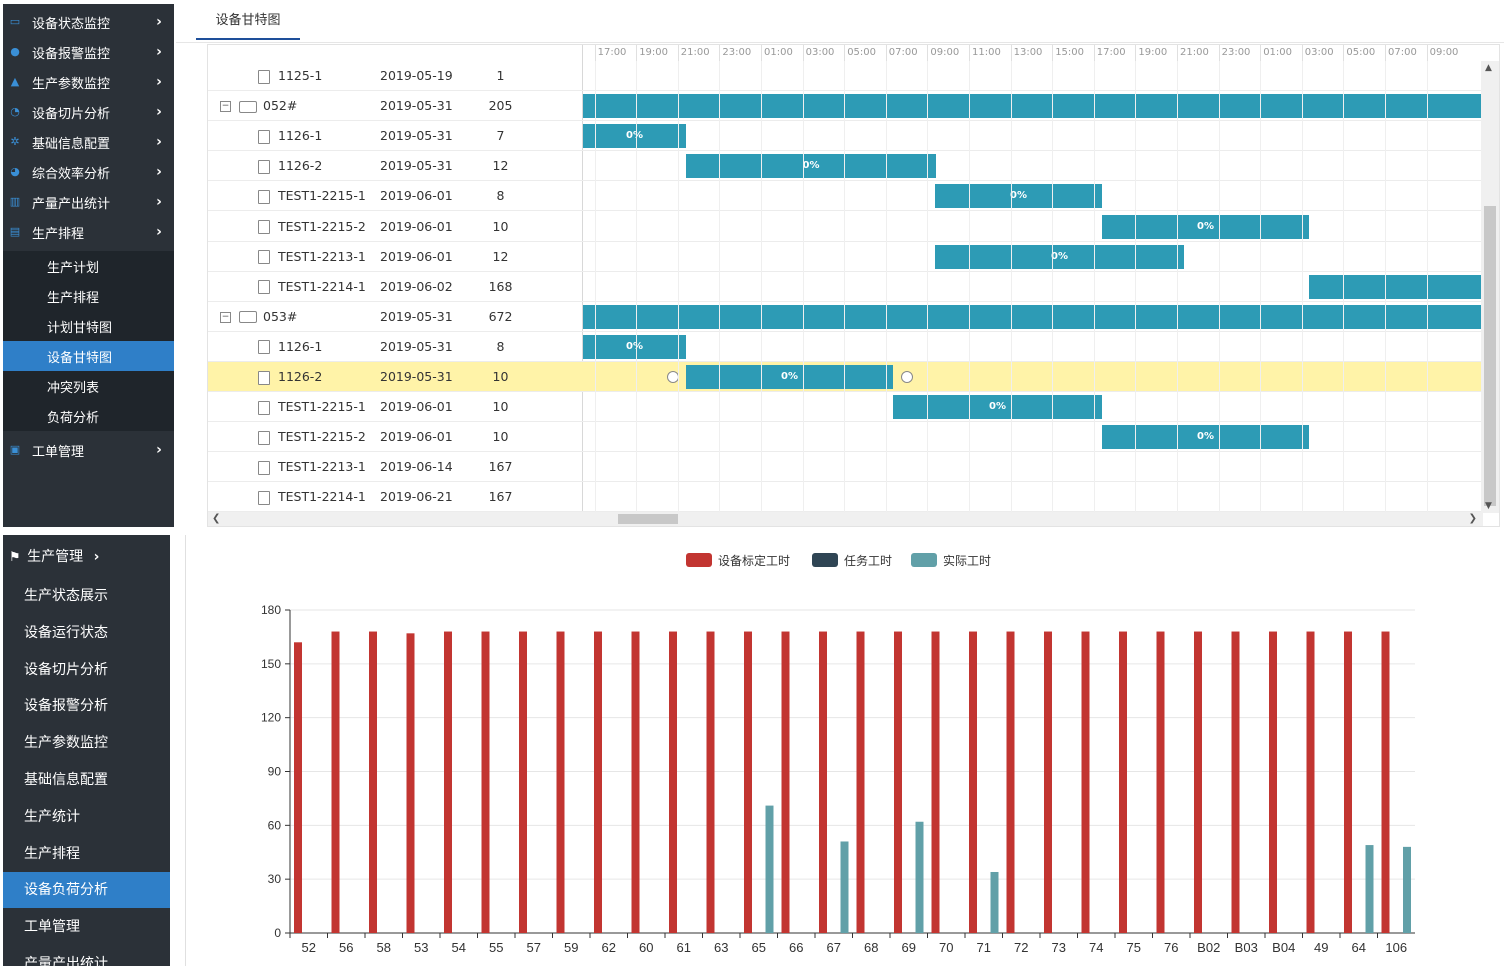 The width and height of the screenshot is (1507, 966). What do you see at coordinates (86, 670) in the screenshot?
I see `bottom-menu-item-2: 设备切片分析` at bounding box center [86, 670].